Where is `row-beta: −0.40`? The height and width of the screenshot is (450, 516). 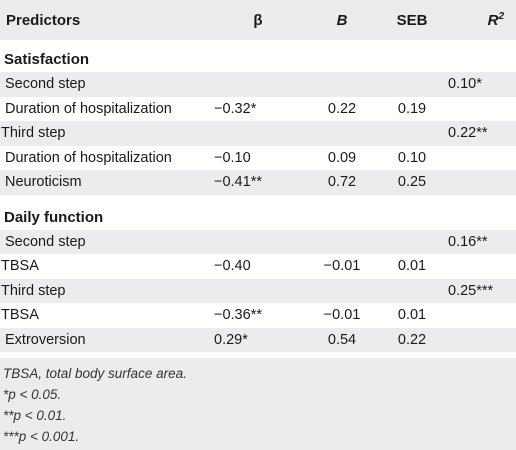
row-beta: −0.40 is located at coordinates (232, 266).